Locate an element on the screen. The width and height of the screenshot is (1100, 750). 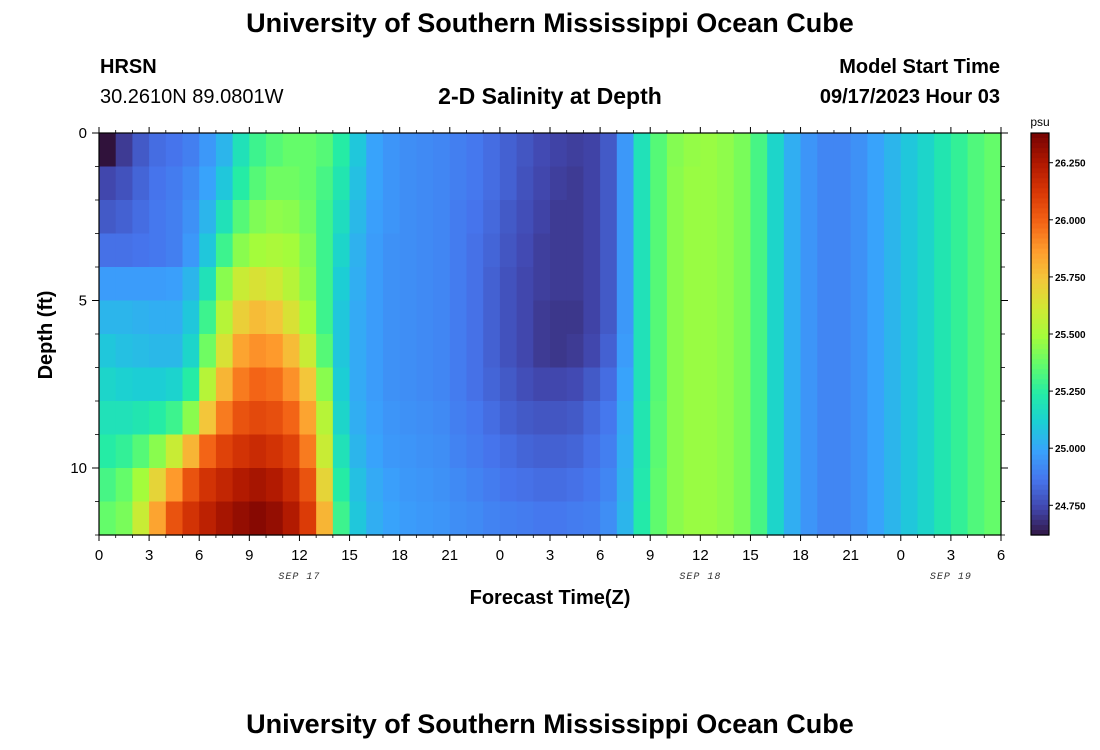
x-tick-label: 0 is located at coordinates (901, 555).